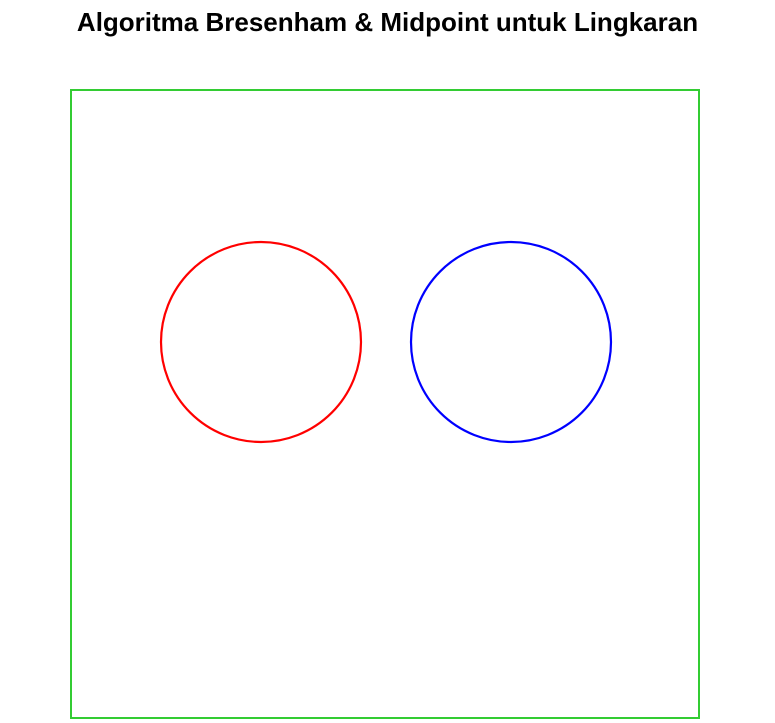 The image size is (775, 723). What do you see at coordinates (511, 342) in the screenshot?
I see `midpoint-circle` at bounding box center [511, 342].